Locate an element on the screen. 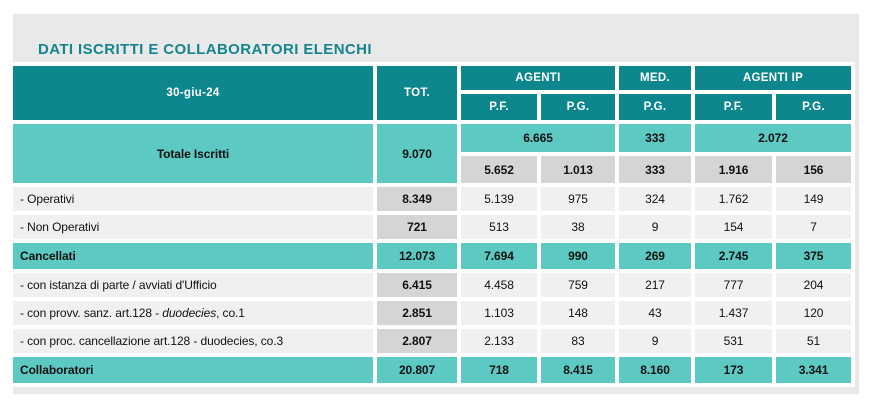 The height and width of the screenshot is (403, 880). row-label-cancellati: Cancellati is located at coordinates (193, 256).